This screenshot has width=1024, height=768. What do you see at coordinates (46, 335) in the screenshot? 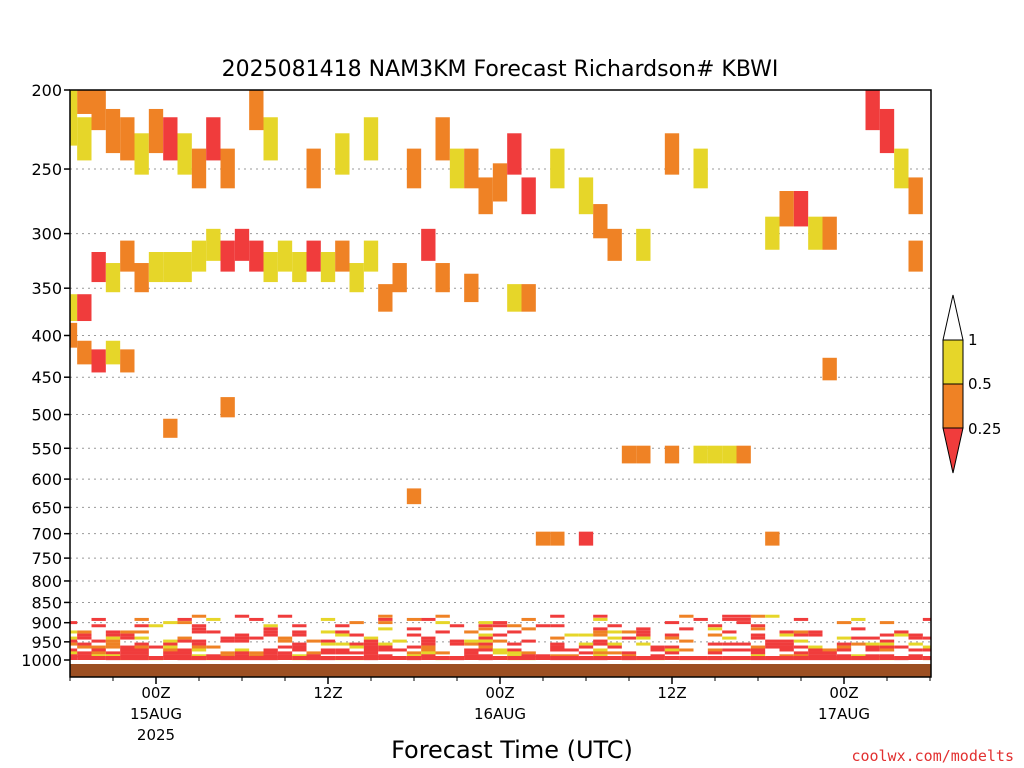
I see `y-tick-label: 400` at bounding box center [46, 335].